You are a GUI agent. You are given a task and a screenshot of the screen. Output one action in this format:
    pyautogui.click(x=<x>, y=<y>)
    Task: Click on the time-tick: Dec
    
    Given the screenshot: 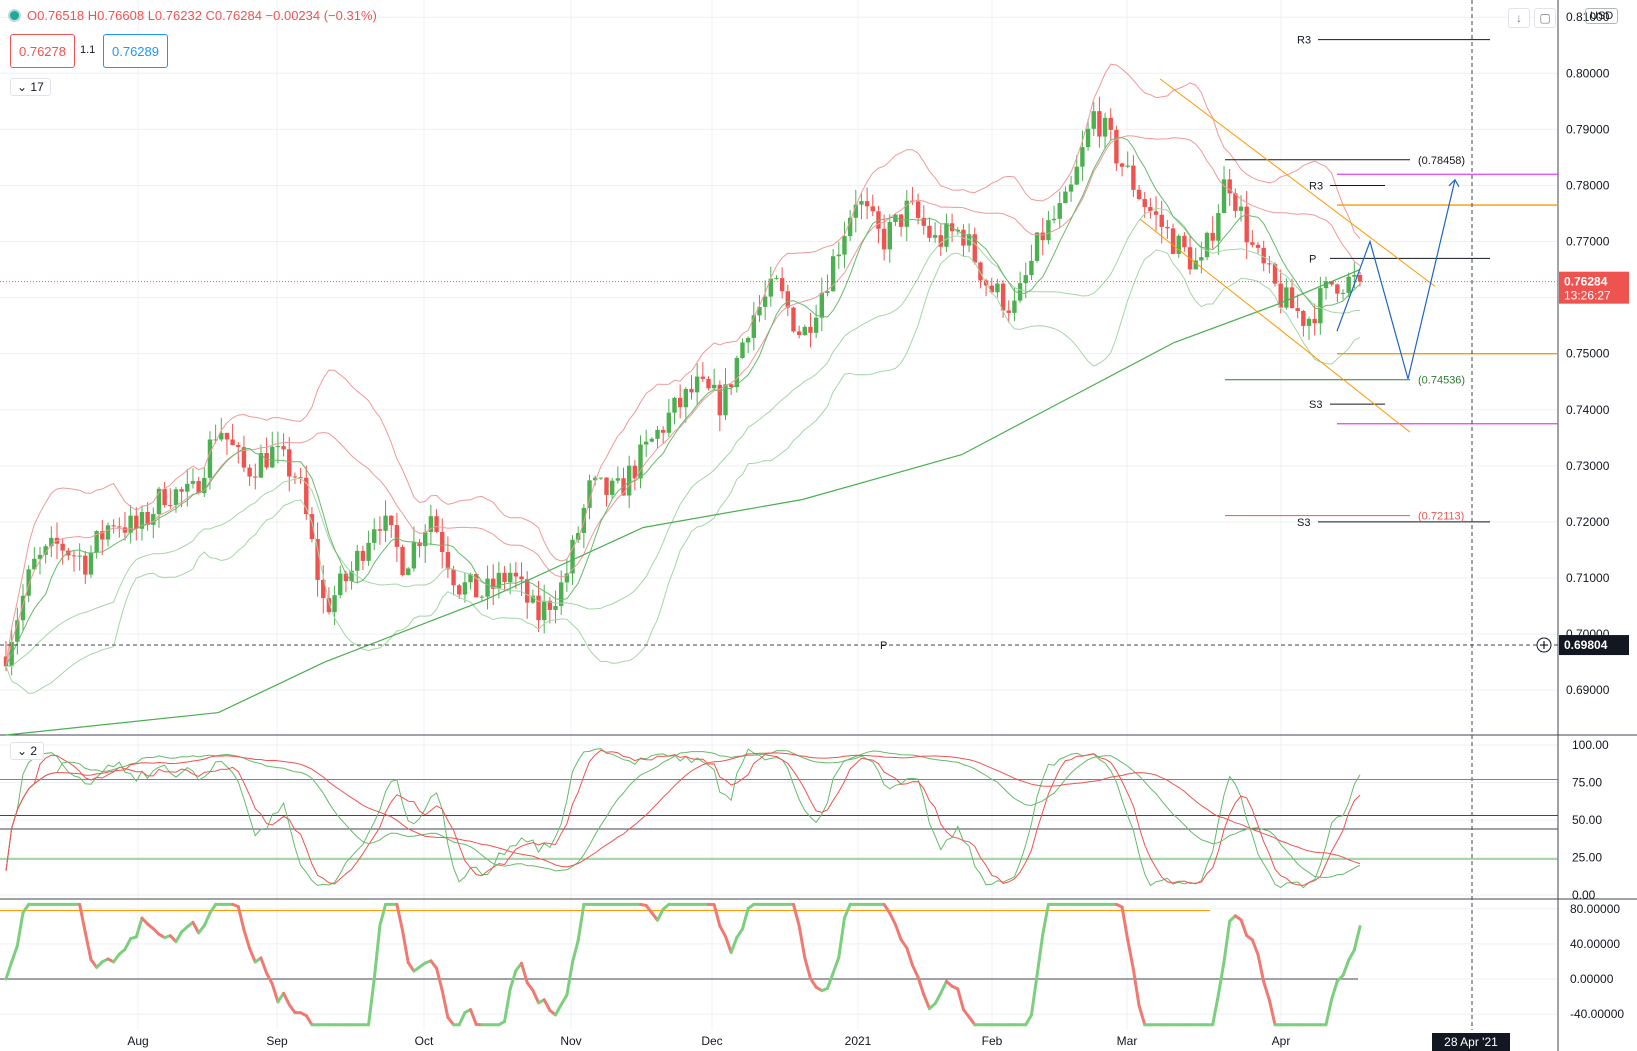 What is the action you would take?
    pyautogui.click(x=711, y=1041)
    